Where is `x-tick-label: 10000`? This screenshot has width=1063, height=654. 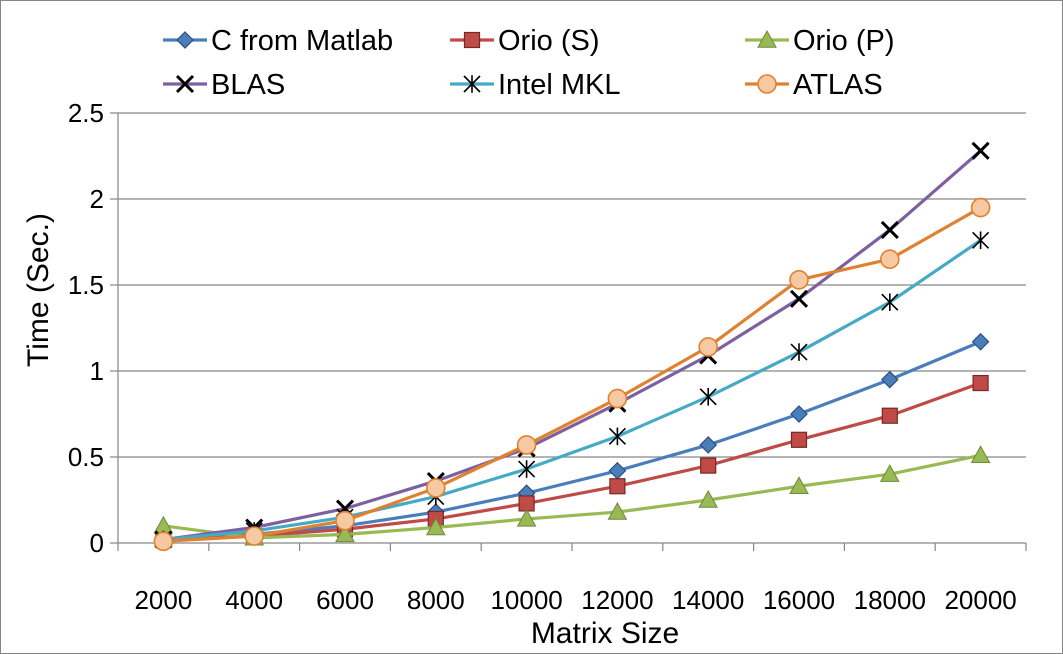 x-tick-label: 10000 is located at coordinates (526, 600).